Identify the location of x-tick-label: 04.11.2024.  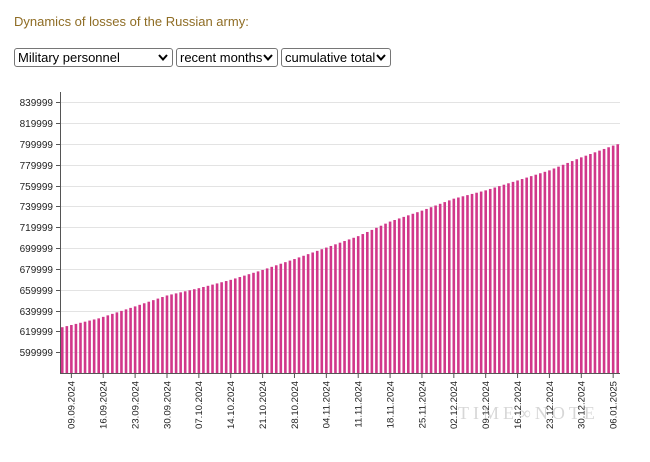
(327, 404).